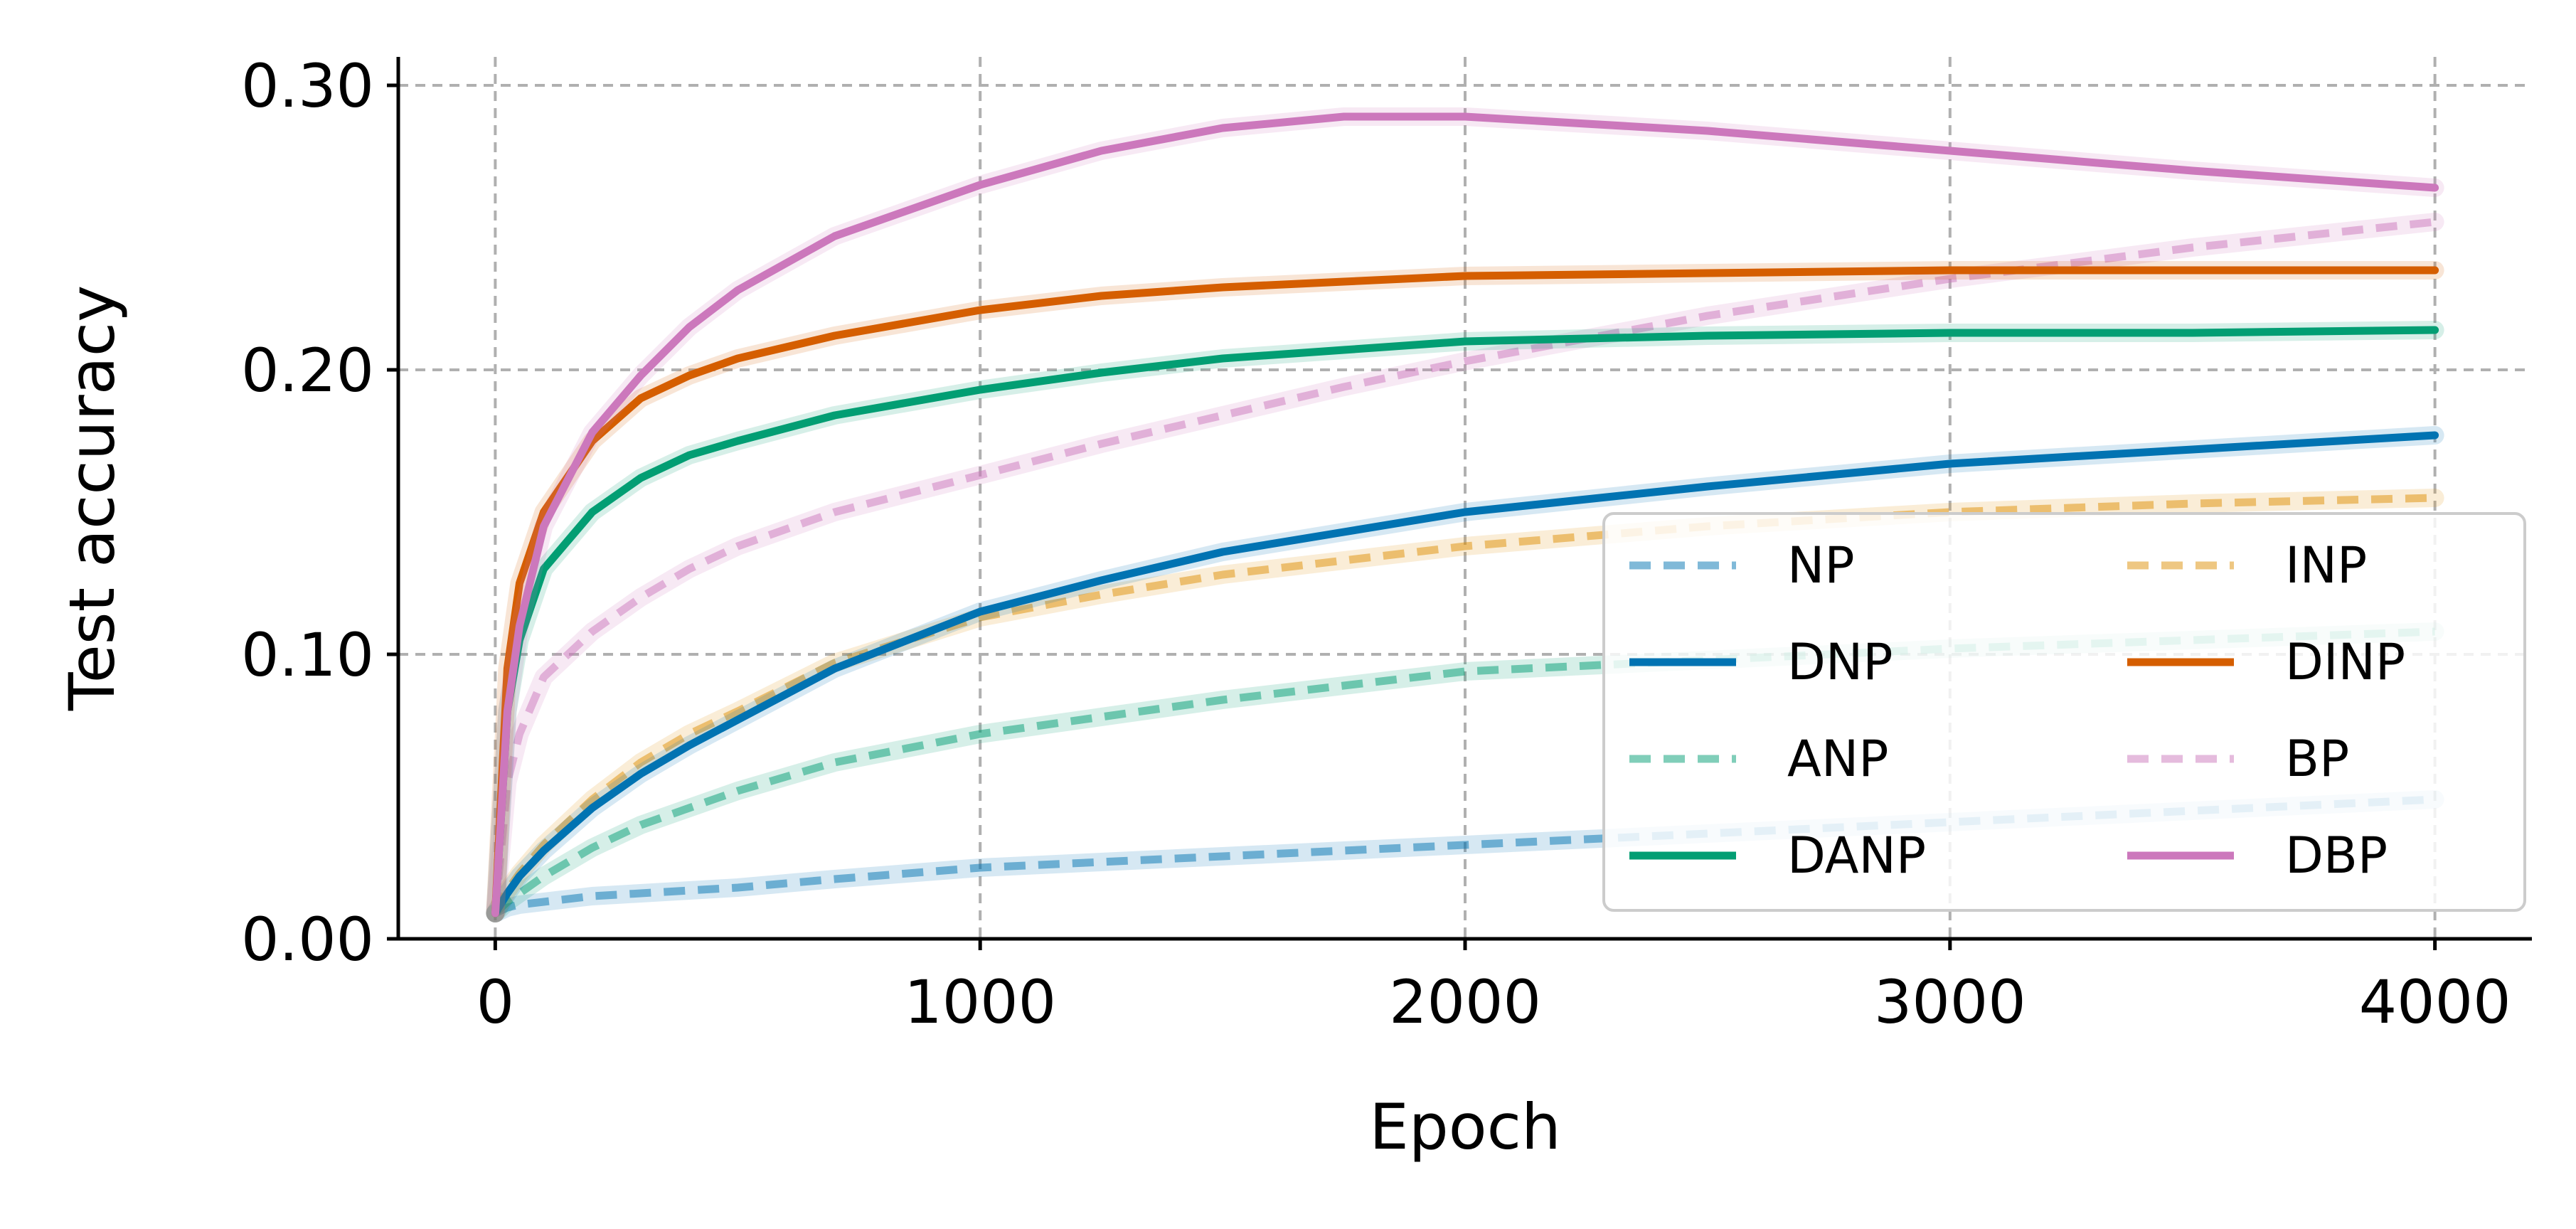  I want to click on x-tick-label: 4000, so click(2435, 1002).